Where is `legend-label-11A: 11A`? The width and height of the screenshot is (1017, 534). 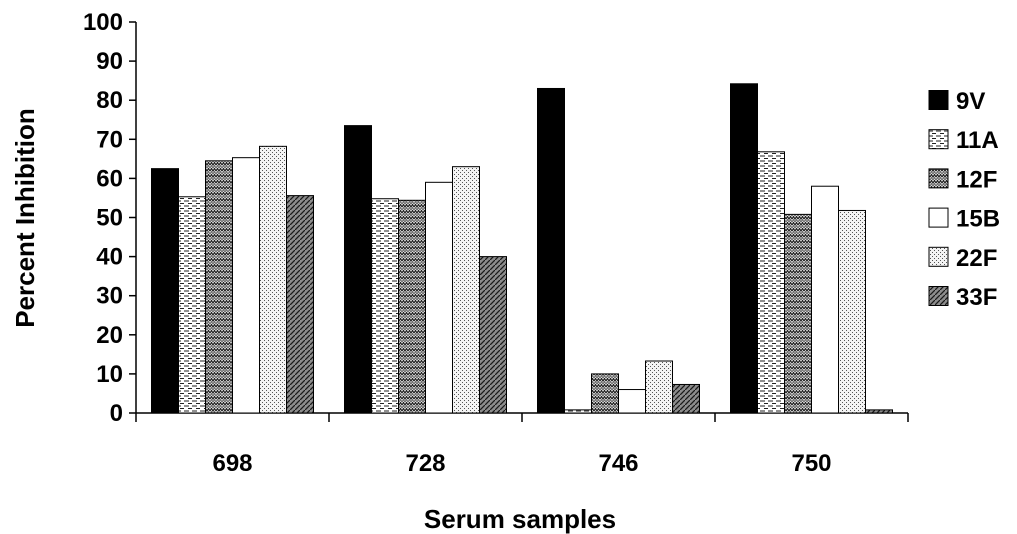 legend-label-11A: 11A is located at coordinates (977, 140).